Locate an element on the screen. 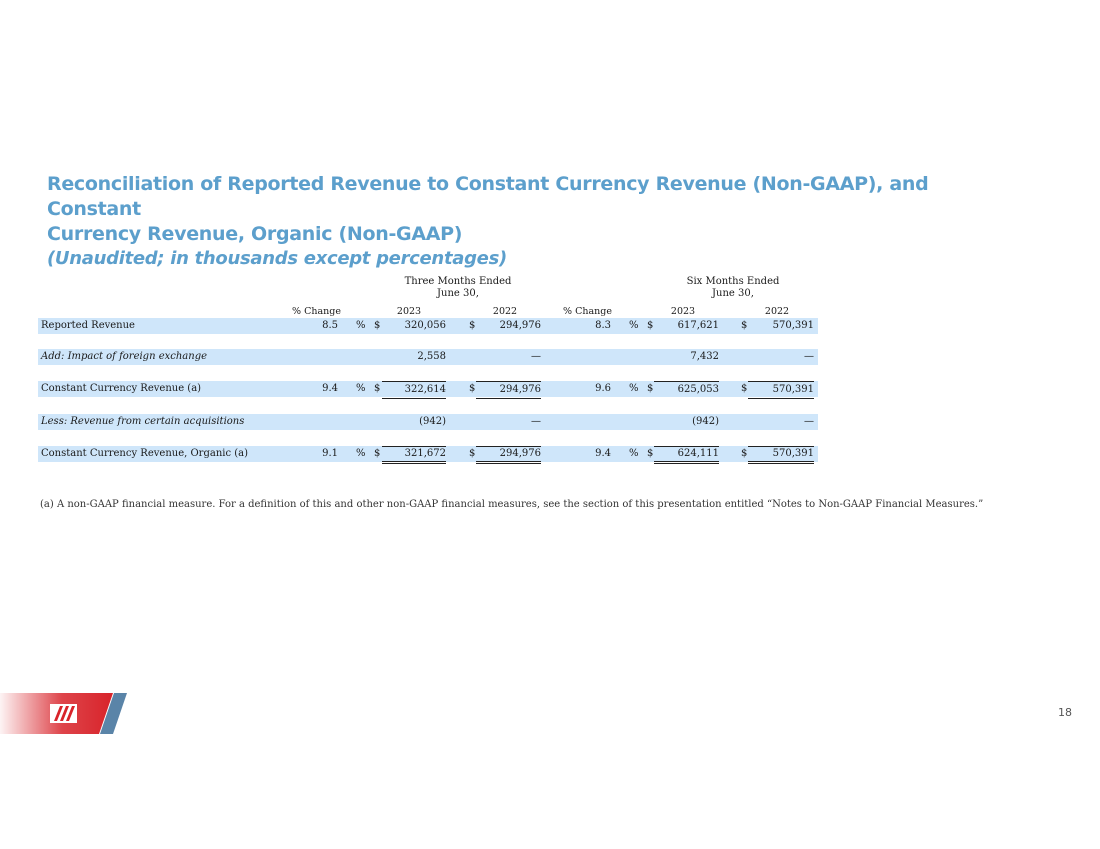 This screenshot has width=1100, height=849. q-2023-cell: 322,614 is located at coordinates (414, 390).